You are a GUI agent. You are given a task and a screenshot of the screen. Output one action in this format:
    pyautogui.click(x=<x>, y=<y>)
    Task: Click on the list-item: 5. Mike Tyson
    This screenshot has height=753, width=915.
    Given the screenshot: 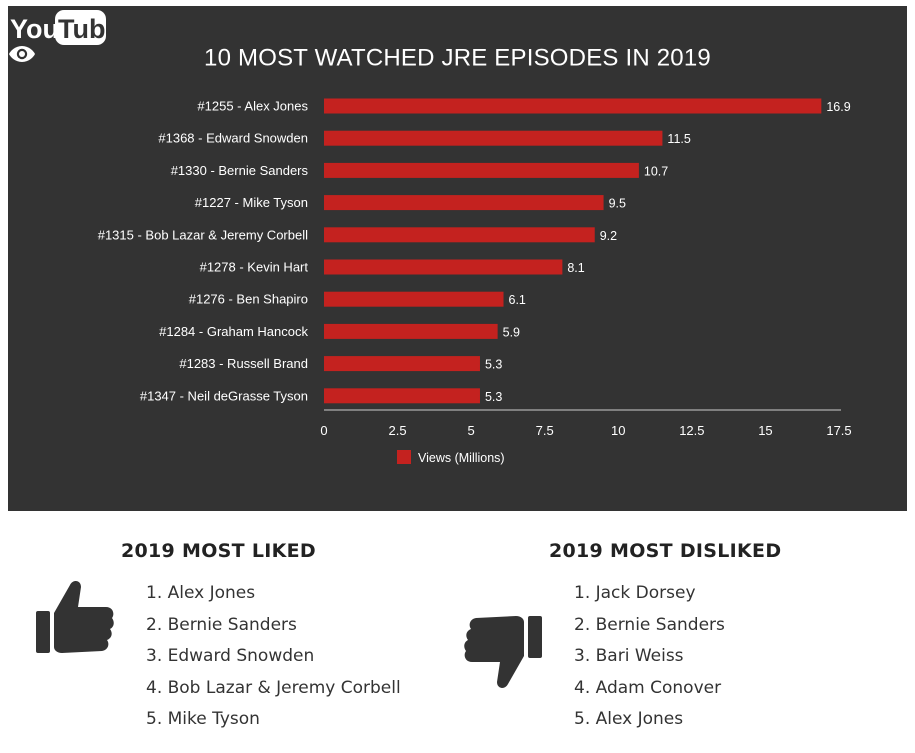 What is the action you would take?
    pyautogui.click(x=203, y=719)
    